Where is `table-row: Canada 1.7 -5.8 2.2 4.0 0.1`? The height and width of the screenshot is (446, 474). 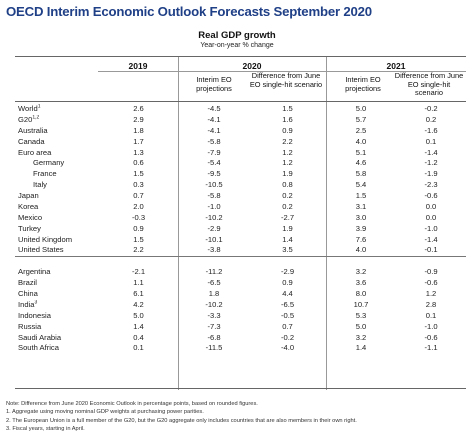
table-row: Canada 1.7 -5.8 2.2 4.0 0.1 is located at coordinates (240, 142).